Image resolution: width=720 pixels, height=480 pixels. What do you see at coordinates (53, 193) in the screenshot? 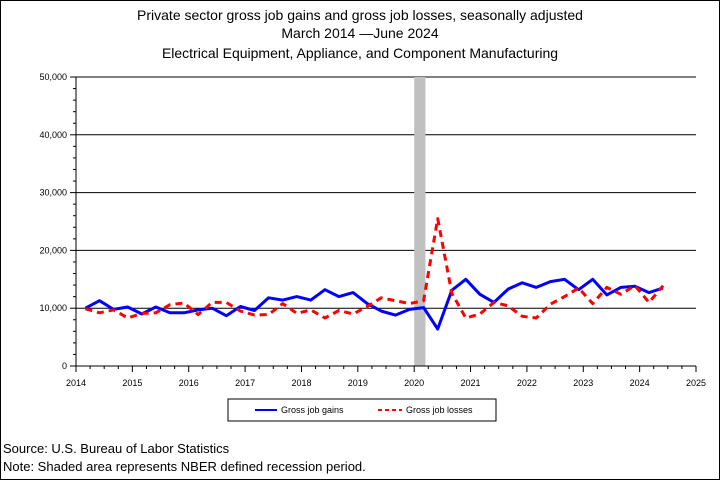
I see `y-tick-label: 30,000` at bounding box center [53, 193].